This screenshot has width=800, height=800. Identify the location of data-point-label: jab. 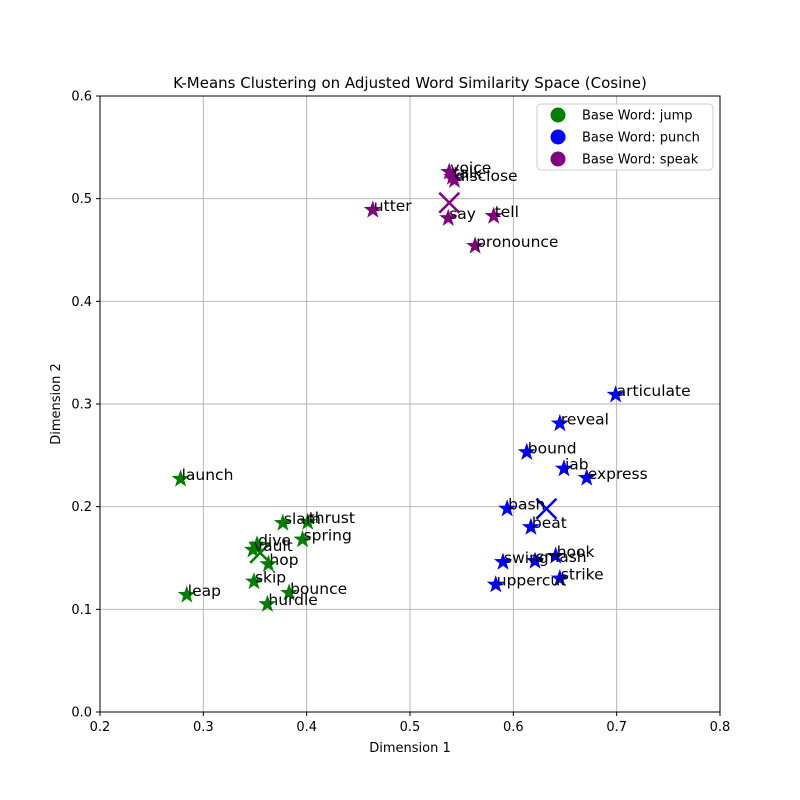
(576, 465).